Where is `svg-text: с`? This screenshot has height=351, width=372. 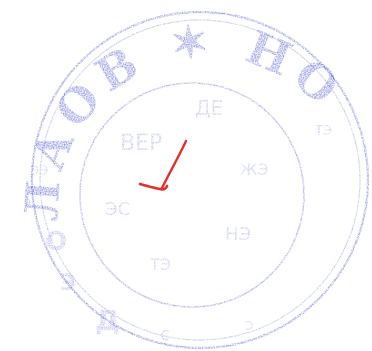 svg-text: с is located at coordinates (165, 334).